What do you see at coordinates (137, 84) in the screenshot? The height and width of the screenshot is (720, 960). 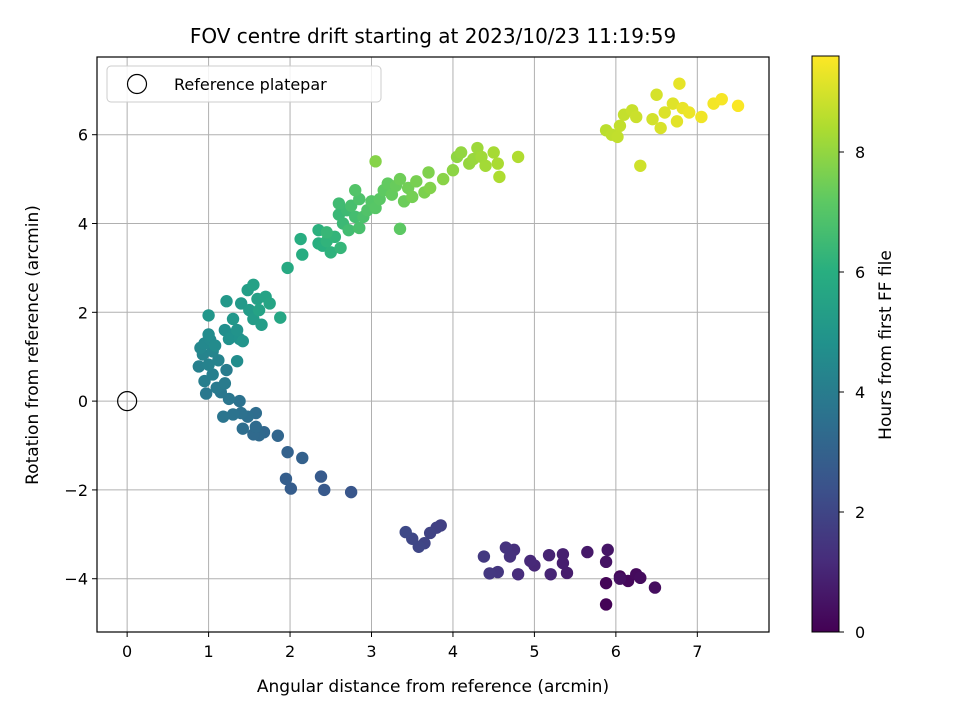 I see `legend-reference-marker` at bounding box center [137, 84].